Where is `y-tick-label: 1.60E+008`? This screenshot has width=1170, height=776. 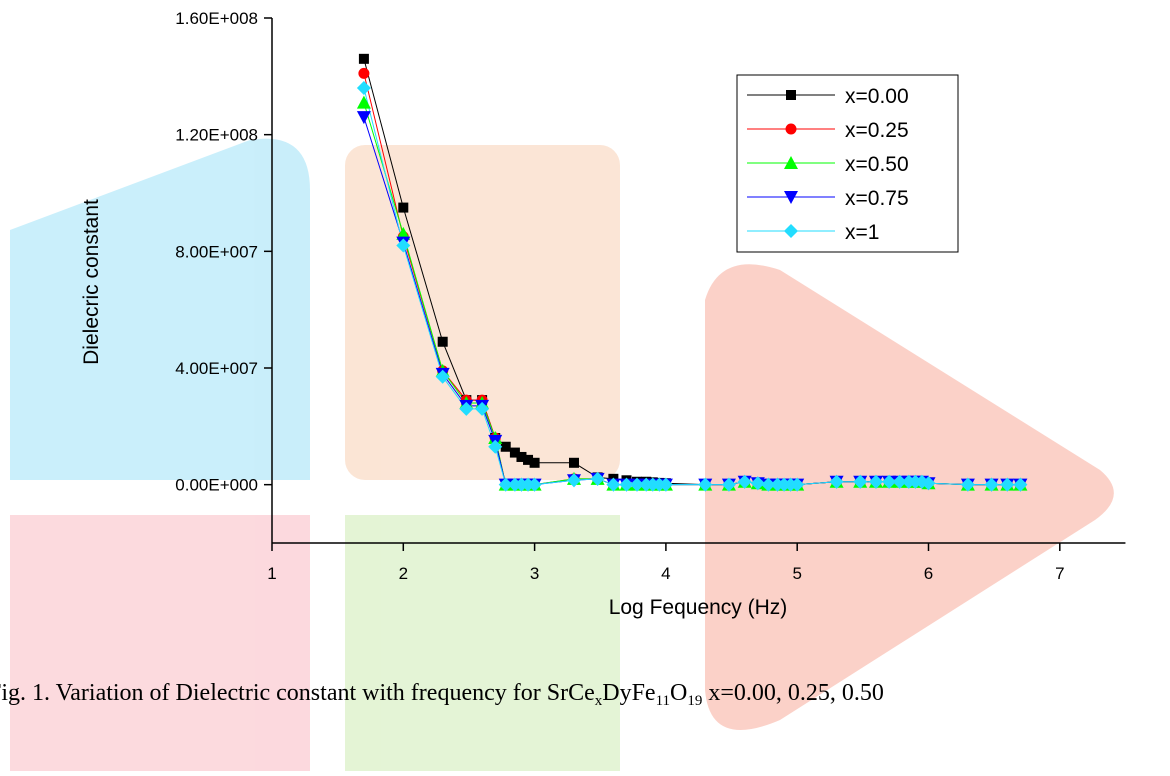
y-tick-label: 1.60E+008 is located at coordinates (216, 18).